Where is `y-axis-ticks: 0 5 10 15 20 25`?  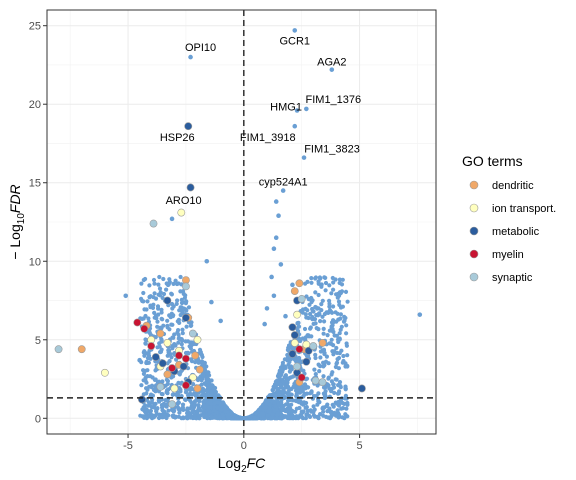 y-axis-ticks: 0 5 10 15 20 25 is located at coordinates (38, 223).